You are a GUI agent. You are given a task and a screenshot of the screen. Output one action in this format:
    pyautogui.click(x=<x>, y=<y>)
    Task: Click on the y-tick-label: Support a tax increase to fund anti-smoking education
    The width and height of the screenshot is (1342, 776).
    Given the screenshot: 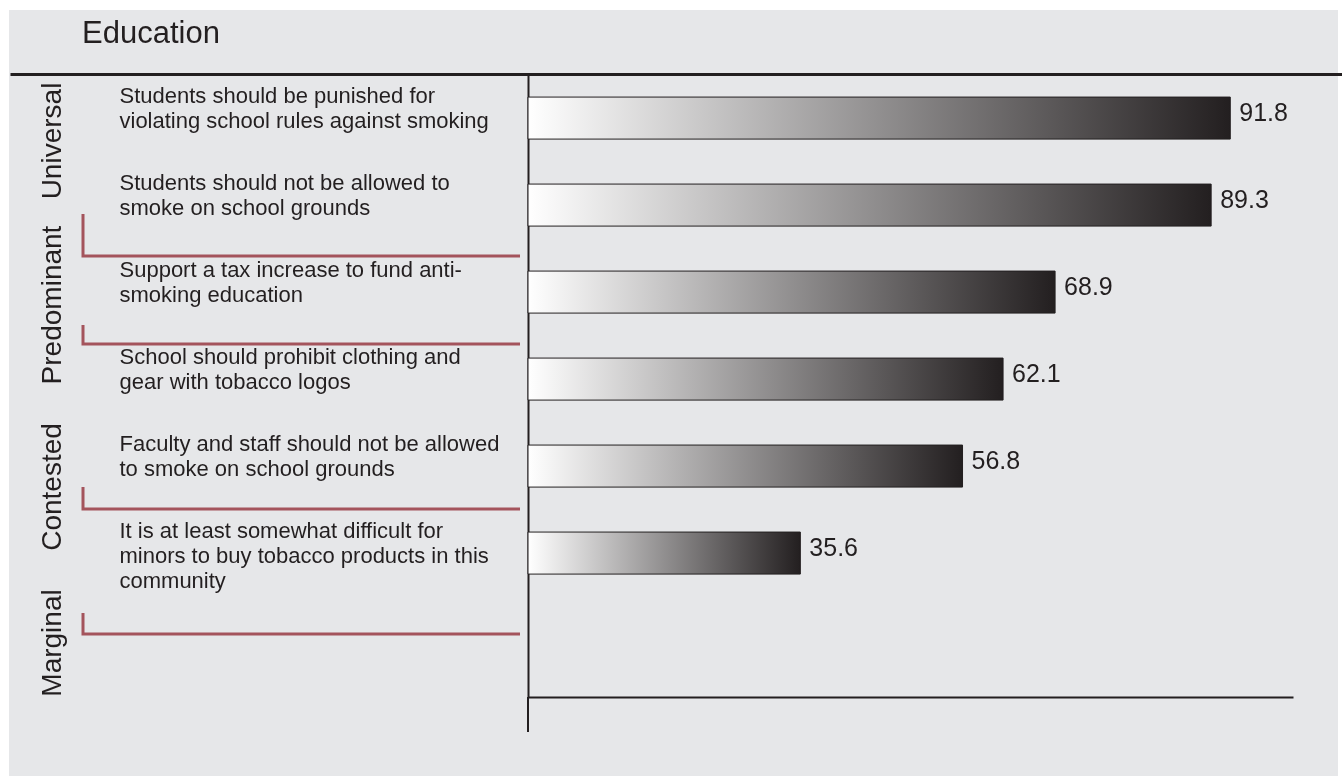 What is the action you would take?
    pyautogui.click(x=290, y=282)
    